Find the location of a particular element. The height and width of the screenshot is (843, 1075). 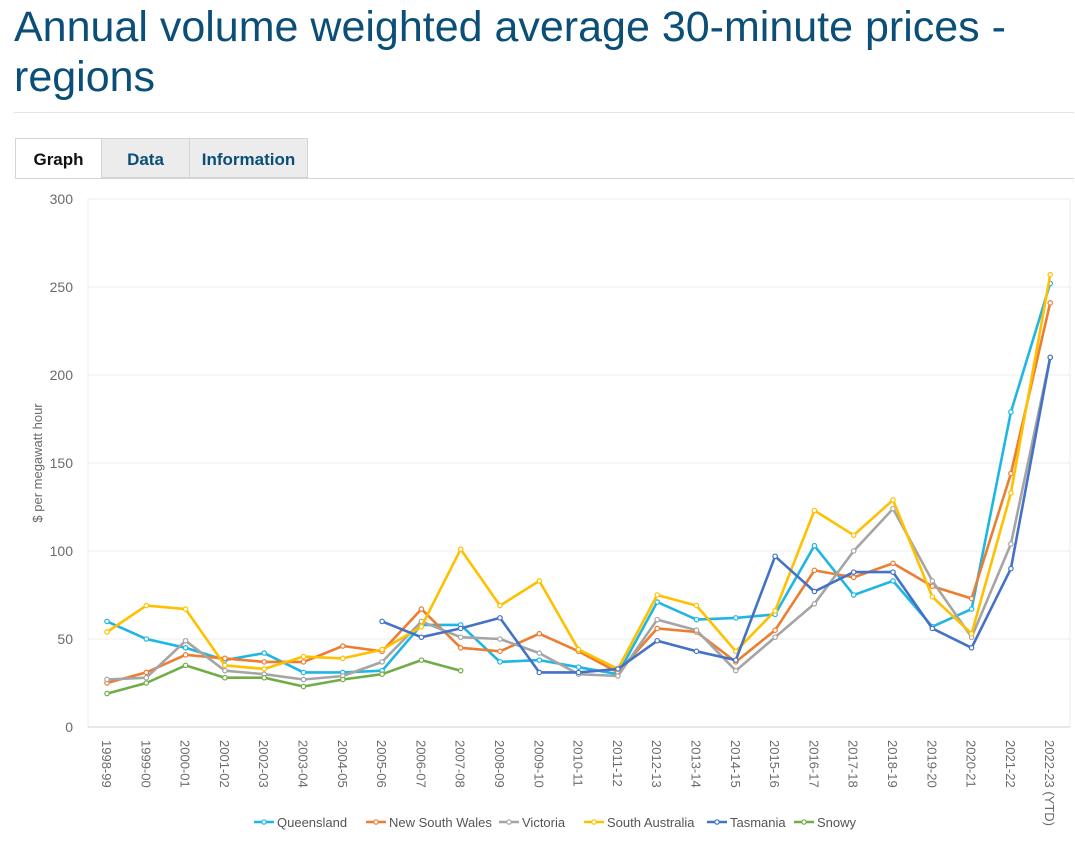

y-tick-label: 150 is located at coordinates (62, 463).